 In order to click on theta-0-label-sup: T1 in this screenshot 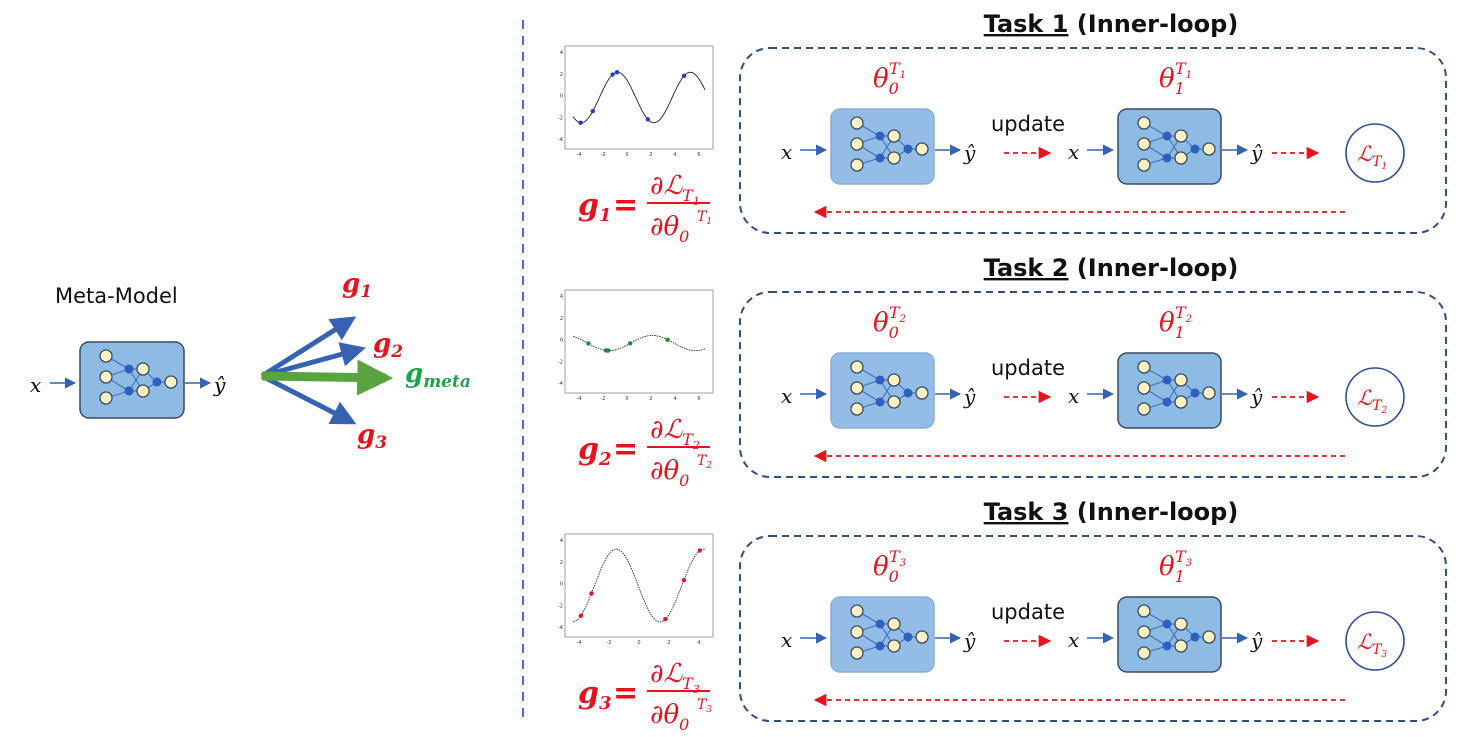, I will do `click(897, 70)`.